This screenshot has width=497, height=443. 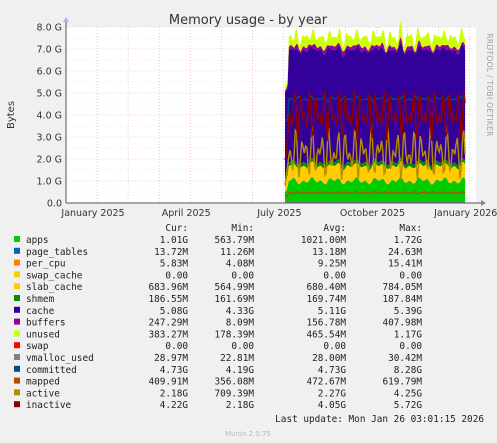 I want to click on legend-series-name: inactive, so click(x=49, y=405).